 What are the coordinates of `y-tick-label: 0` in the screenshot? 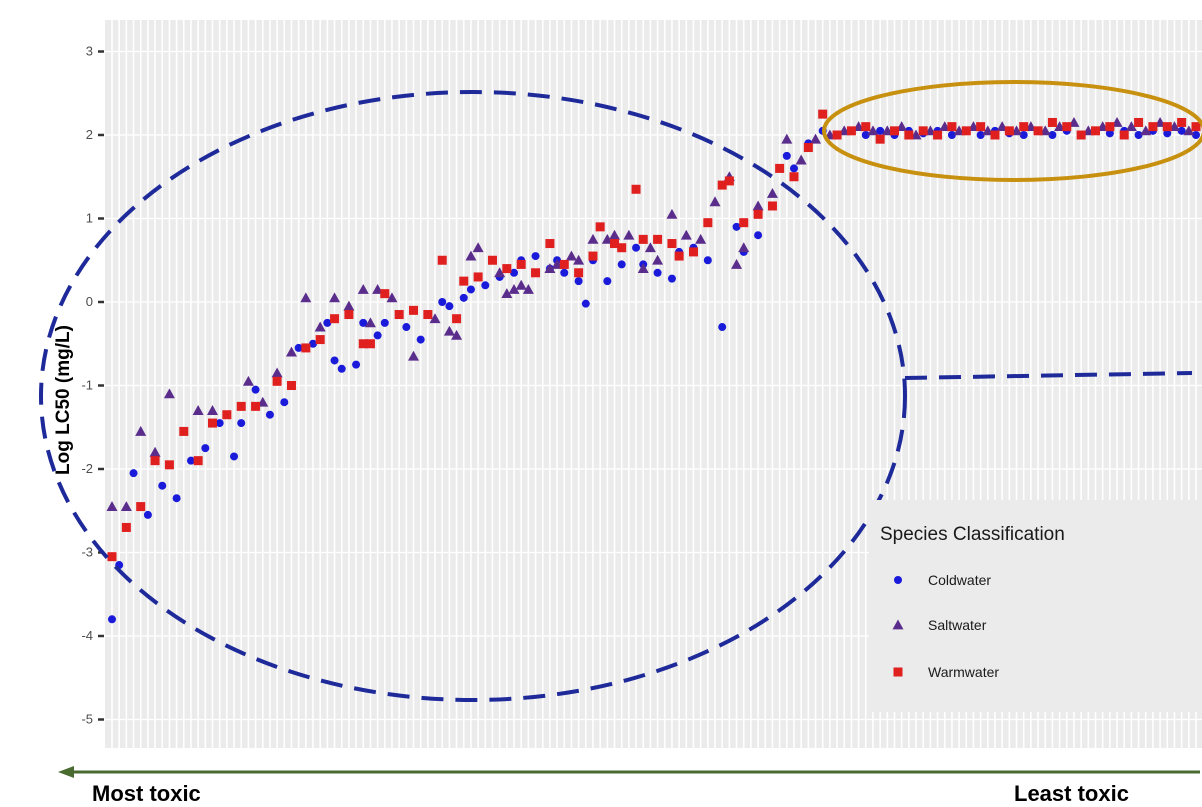 It's located at (89, 301).